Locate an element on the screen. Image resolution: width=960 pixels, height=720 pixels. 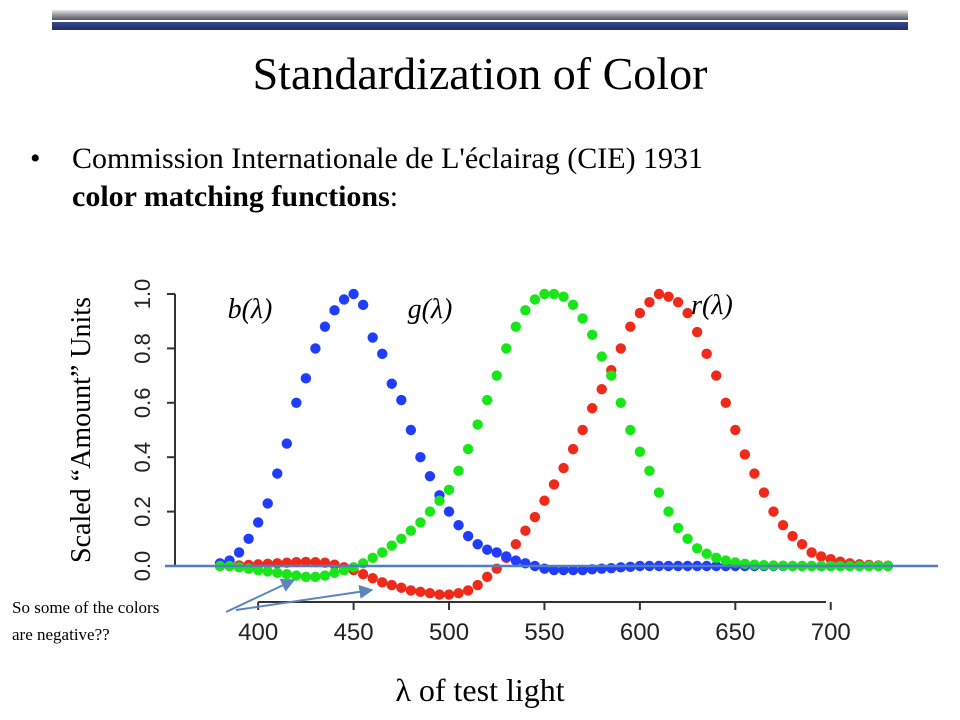
curve-label: r(λ) is located at coordinates (712, 305).